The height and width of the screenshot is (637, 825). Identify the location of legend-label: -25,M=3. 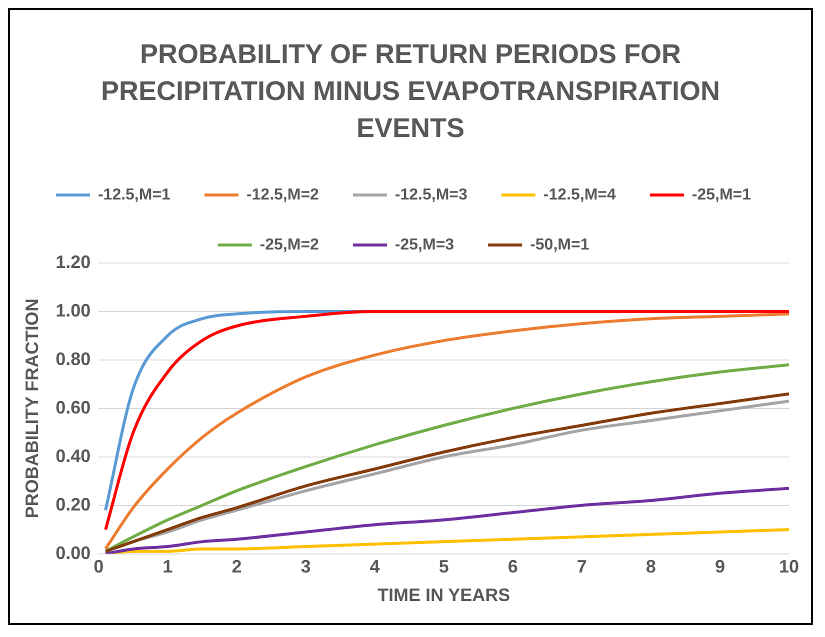
(424, 245).